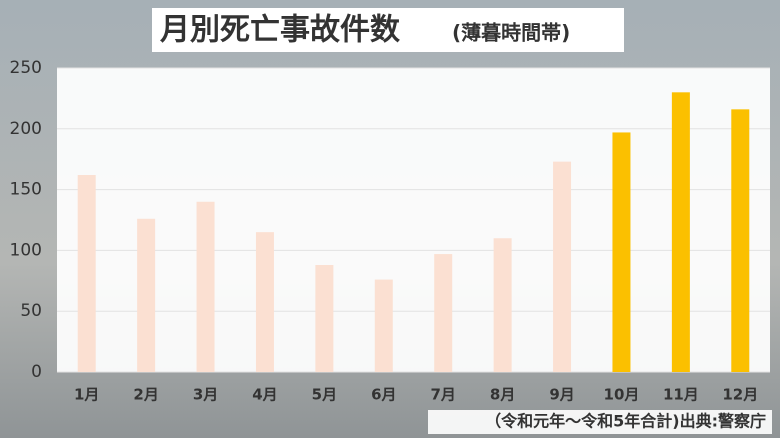 The width and height of the screenshot is (780, 438). I want to click on x-tick-label: 12月, so click(740, 395).